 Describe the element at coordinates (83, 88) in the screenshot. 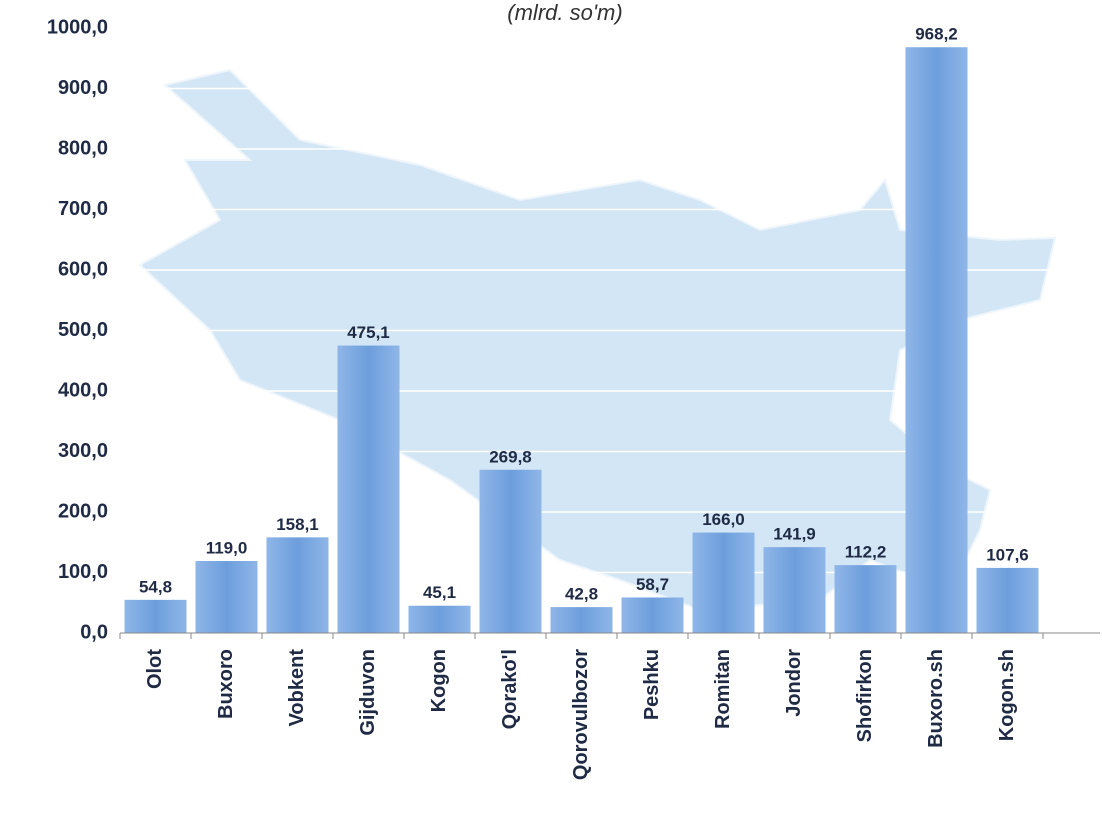

I see `y-tick-label: 900,0` at that location.